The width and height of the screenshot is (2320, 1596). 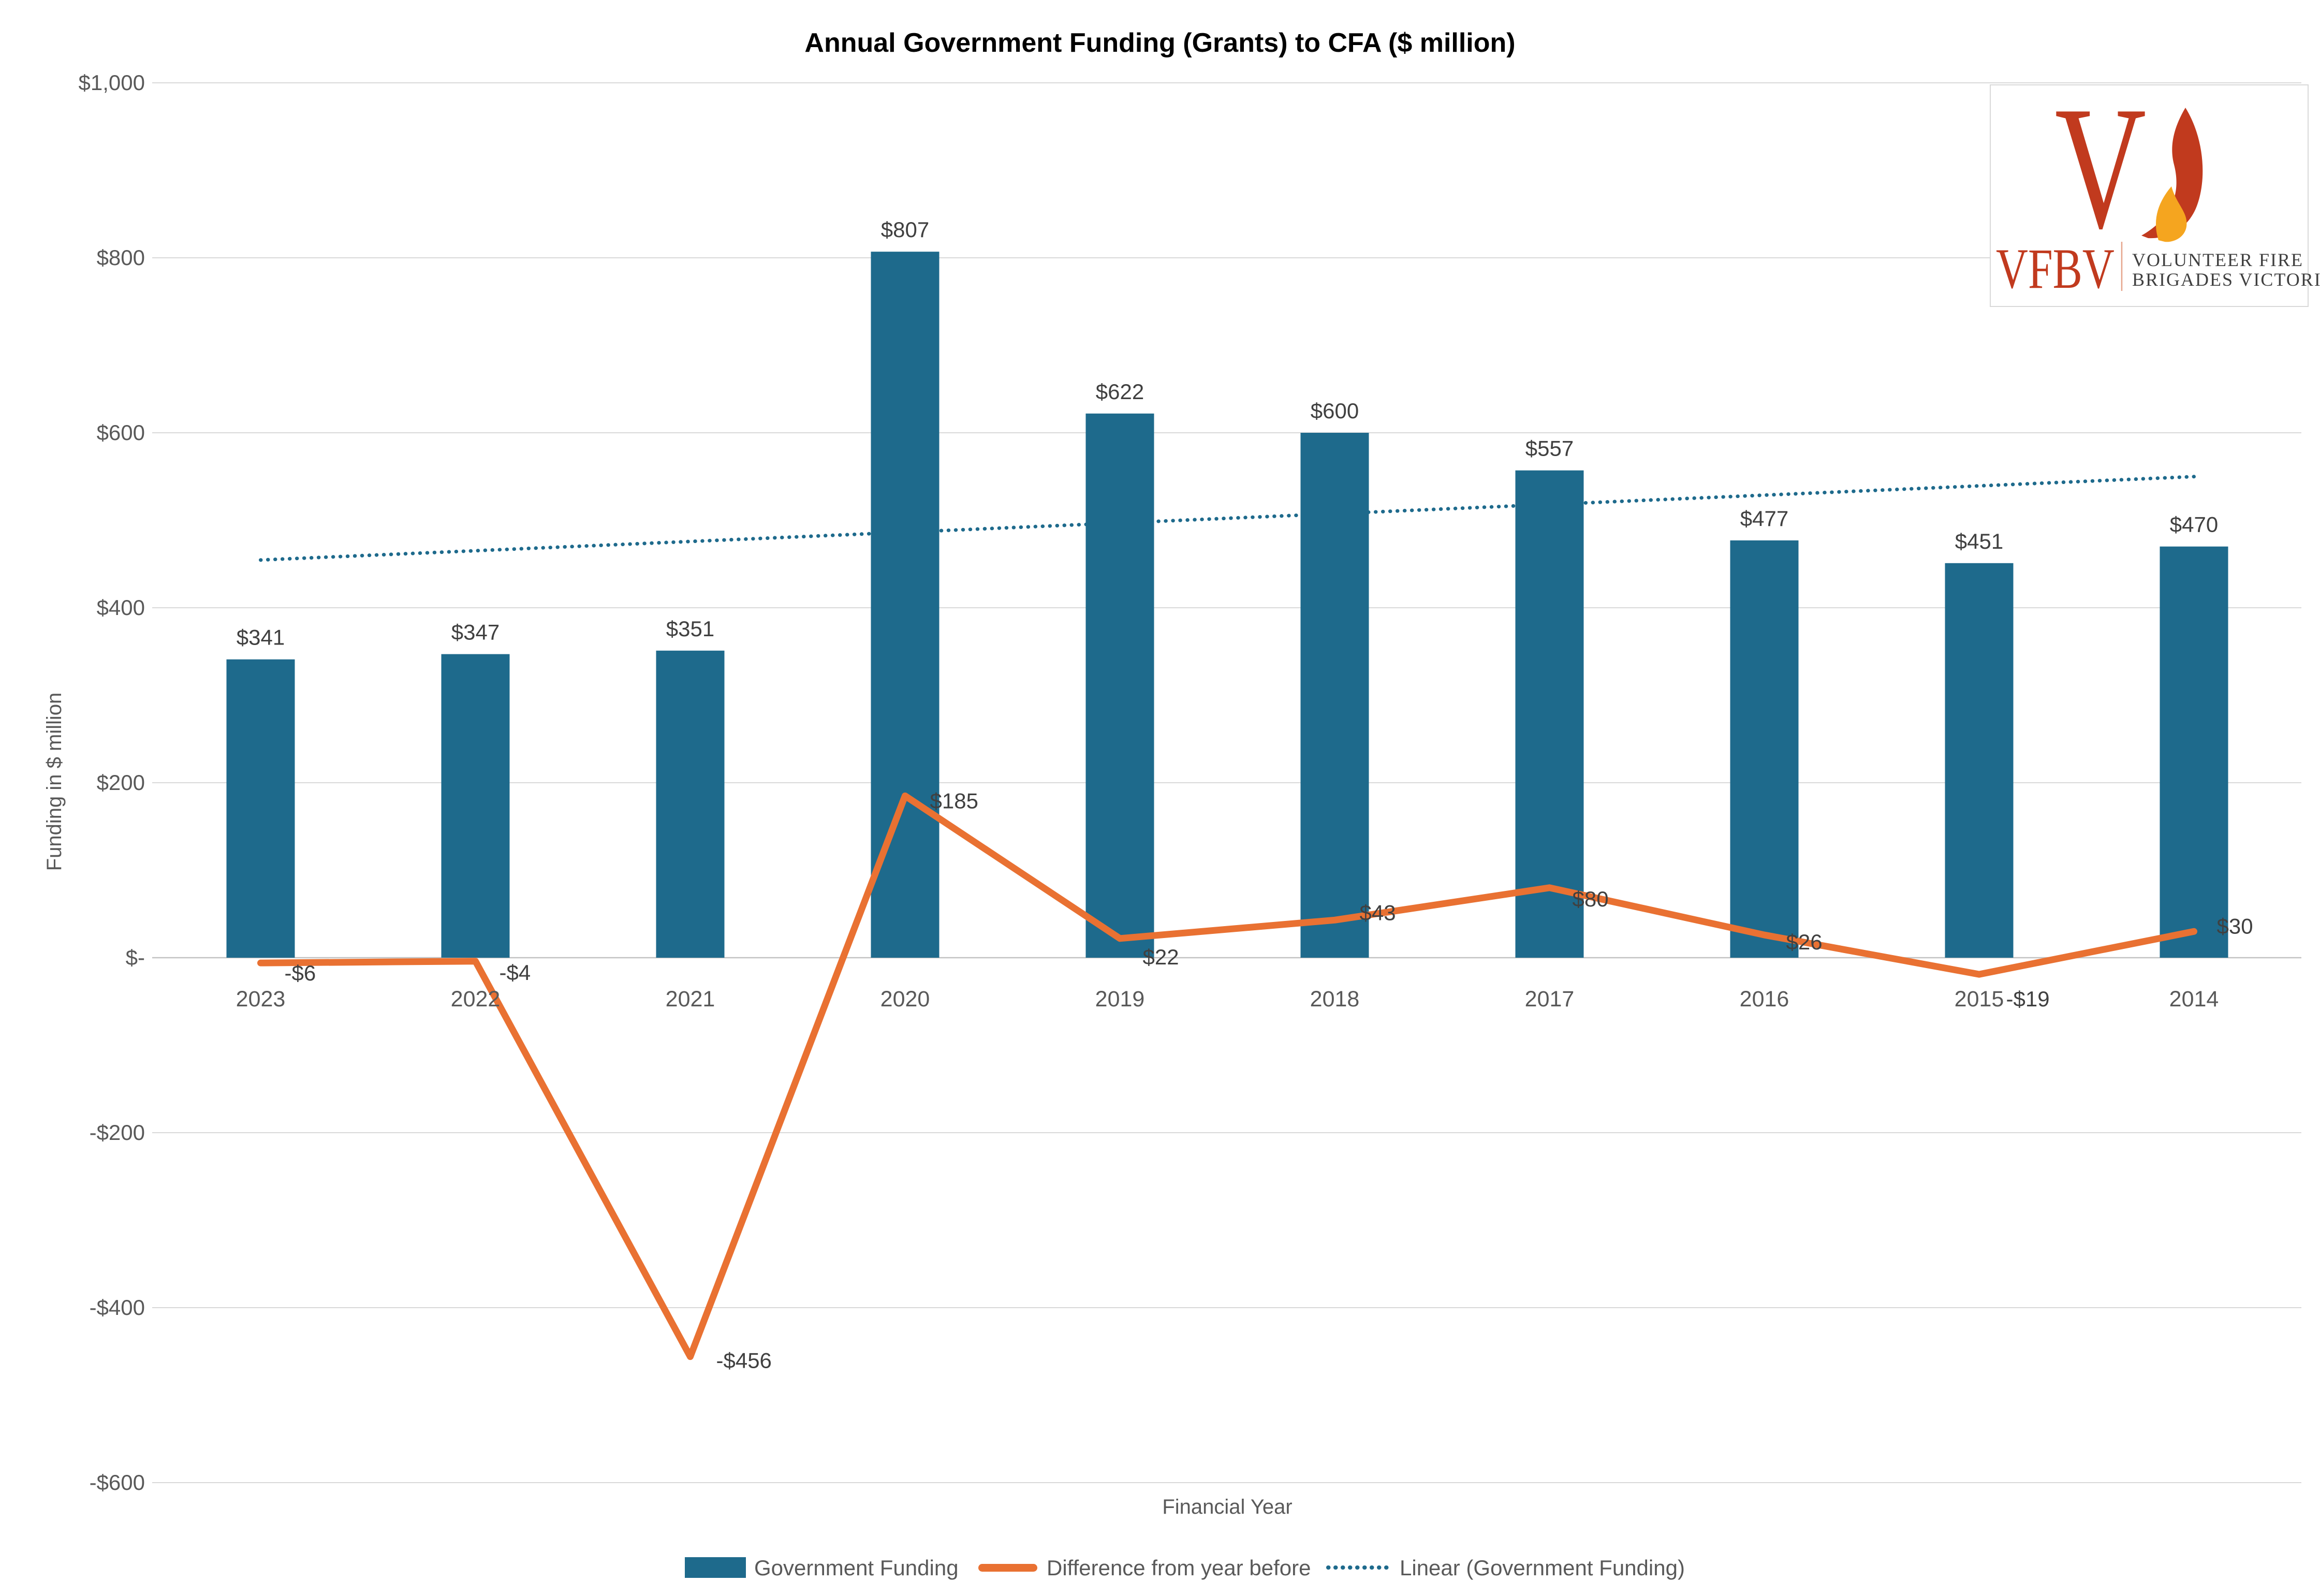 What do you see at coordinates (1335, 695) in the screenshot?
I see `bar-2018` at bounding box center [1335, 695].